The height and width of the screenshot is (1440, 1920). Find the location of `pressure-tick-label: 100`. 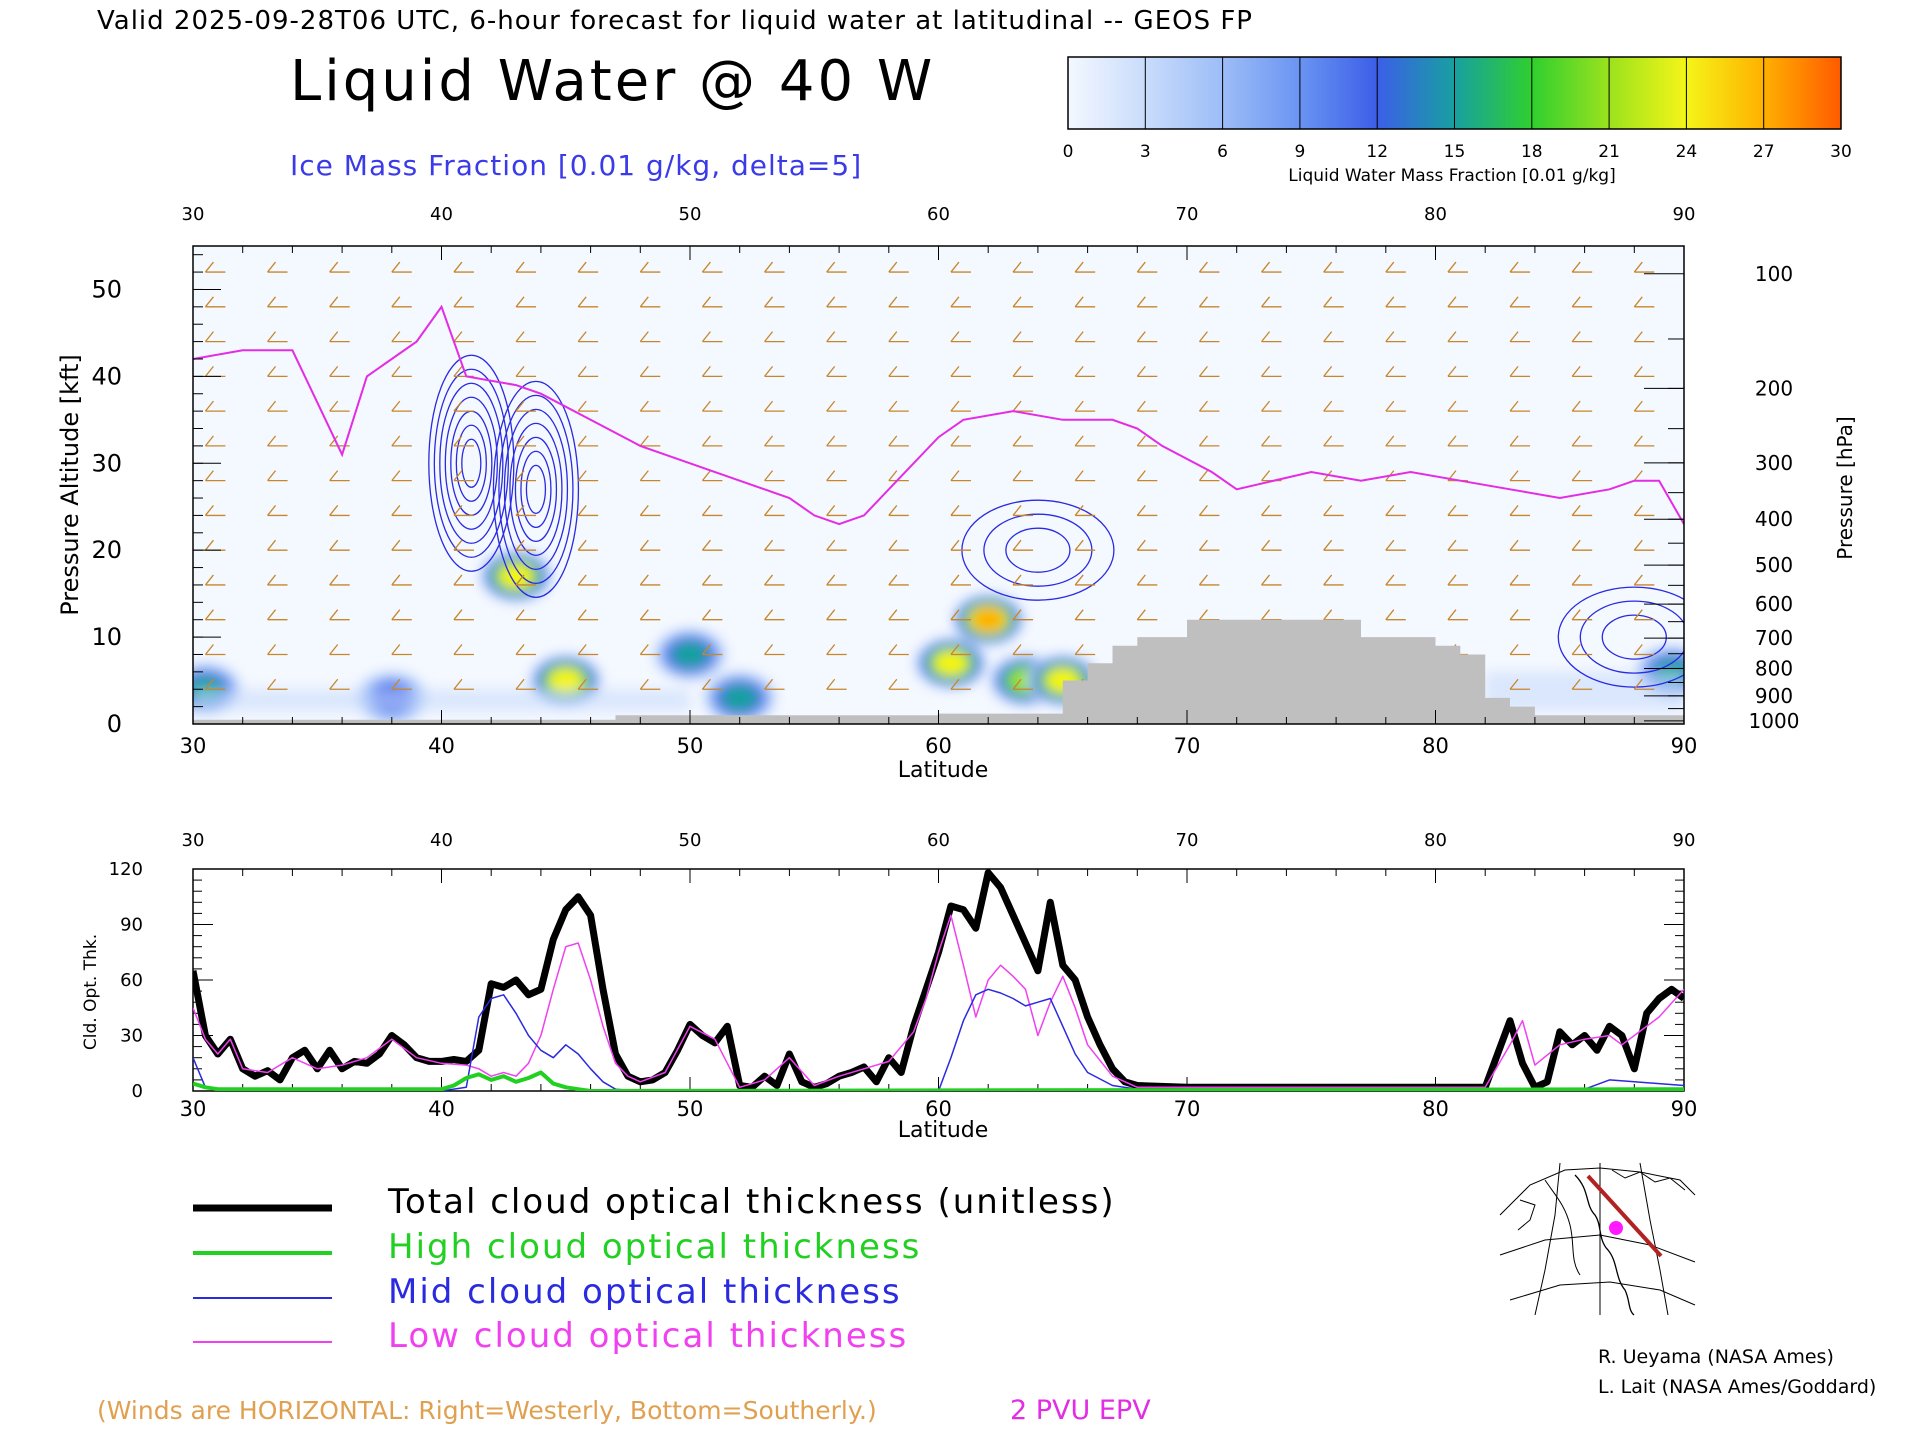

pressure-tick-label: 100 is located at coordinates (1774, 274).